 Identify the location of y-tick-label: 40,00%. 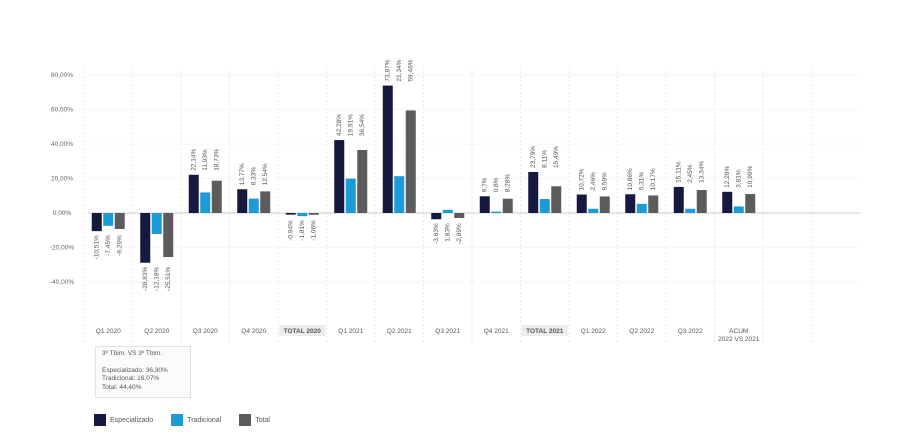
(62, 144).